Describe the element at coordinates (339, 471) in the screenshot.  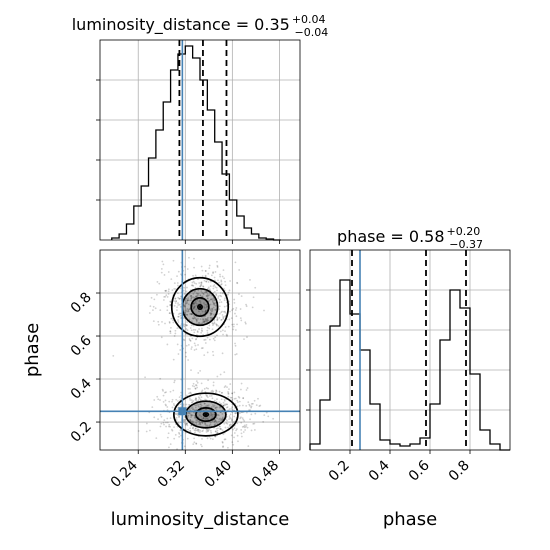
I see `phase-marginal-x-tick-label-0: 0.2` at that location.